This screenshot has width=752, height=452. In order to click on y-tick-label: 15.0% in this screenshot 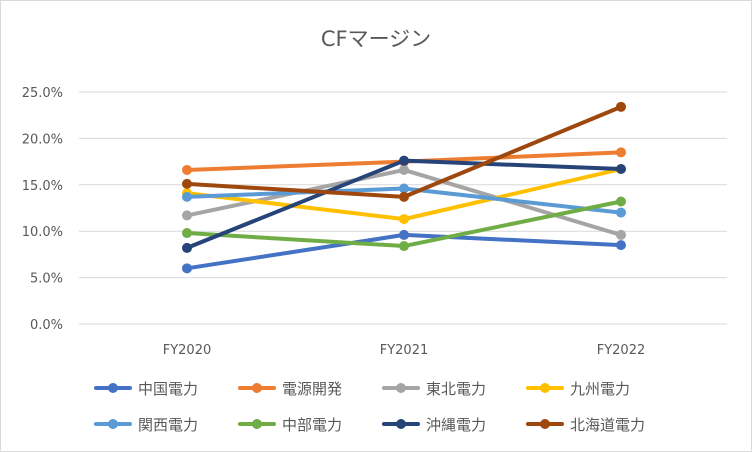, I will do `click(42, 186)`.